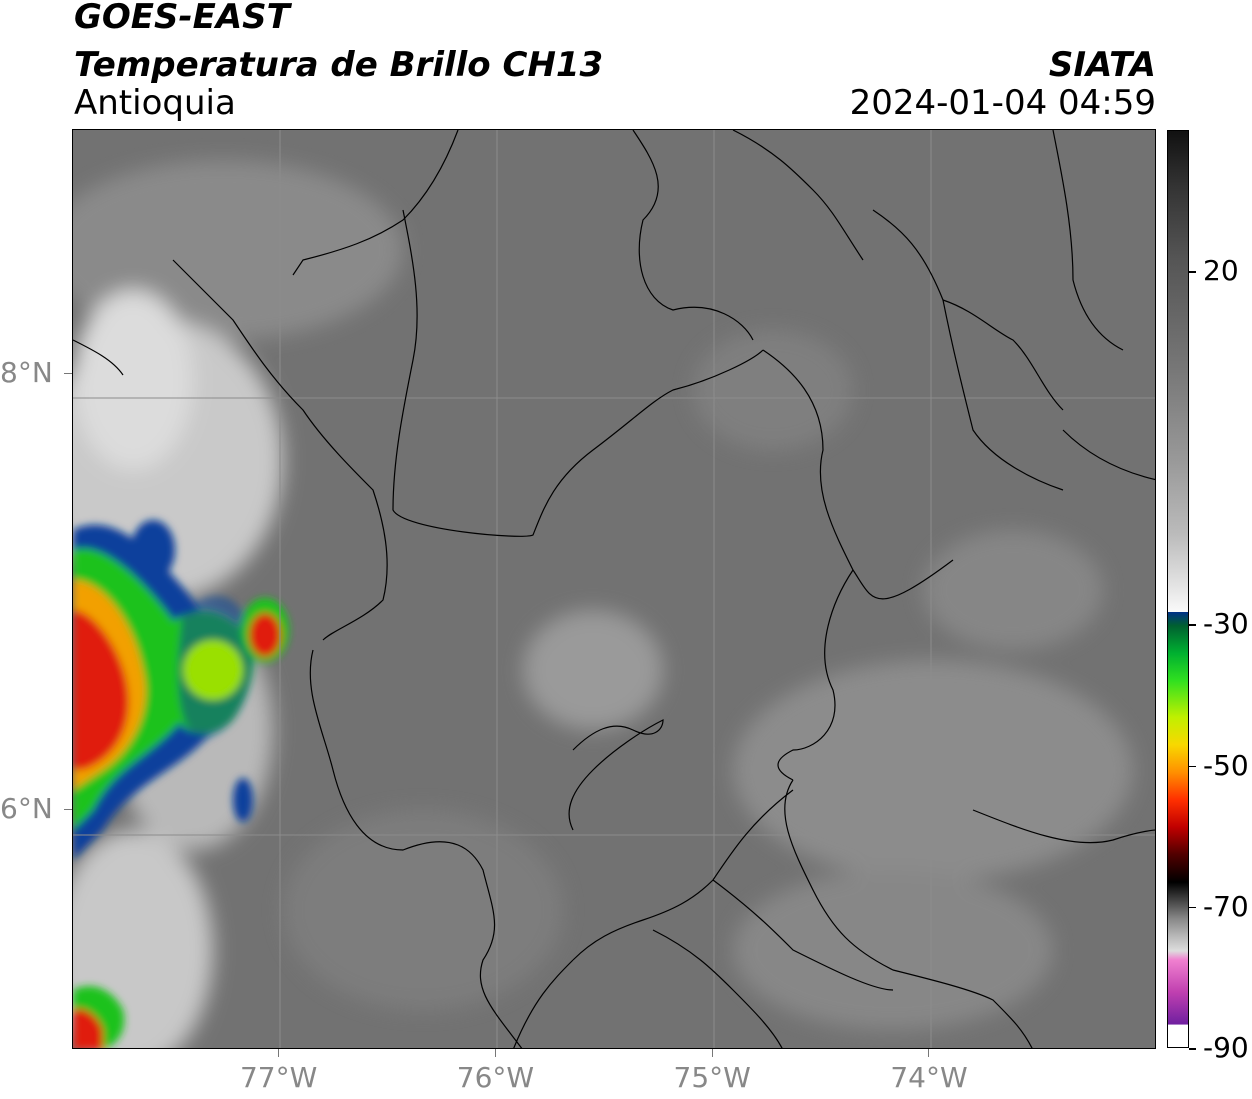  I want to click on y-tick-label: 8°N, so click(26, 373).